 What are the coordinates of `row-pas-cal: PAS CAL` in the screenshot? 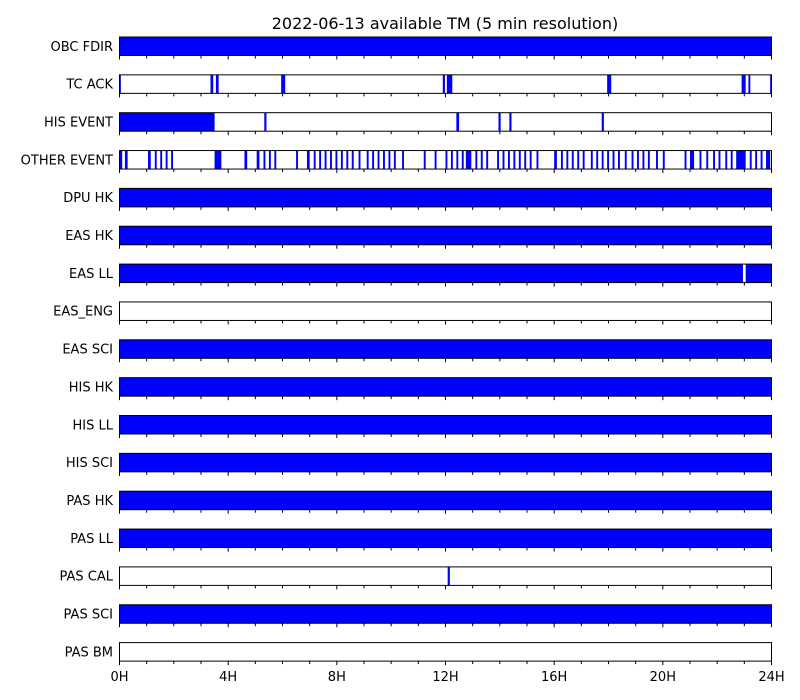 It's located at (416, 578).